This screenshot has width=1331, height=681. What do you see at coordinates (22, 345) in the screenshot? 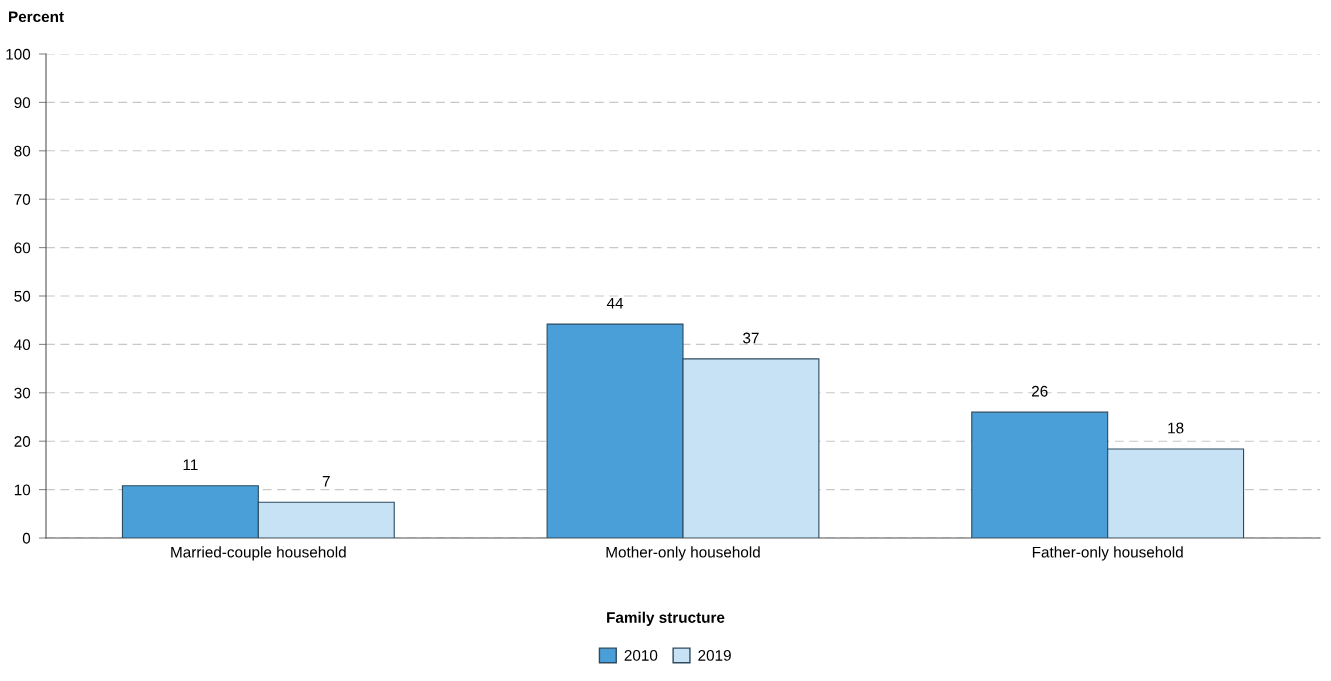
I see `y-tick-label: 40` at bounding box center [22, 345].